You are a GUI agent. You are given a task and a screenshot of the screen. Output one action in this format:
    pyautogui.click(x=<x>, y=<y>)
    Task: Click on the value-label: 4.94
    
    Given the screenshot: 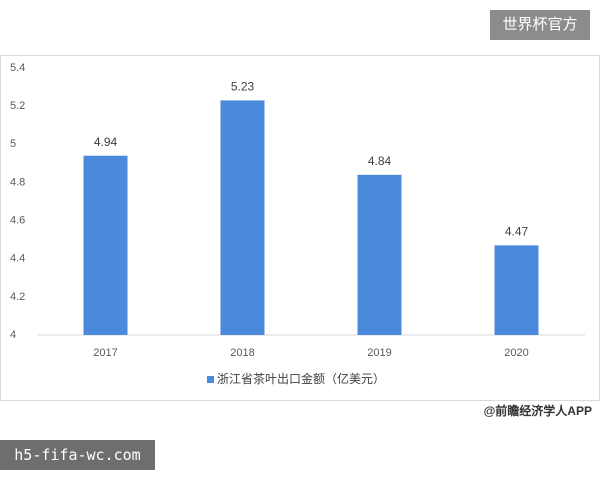 What is the action you would take?
    pyautogui.click(x=106, y=142)
    